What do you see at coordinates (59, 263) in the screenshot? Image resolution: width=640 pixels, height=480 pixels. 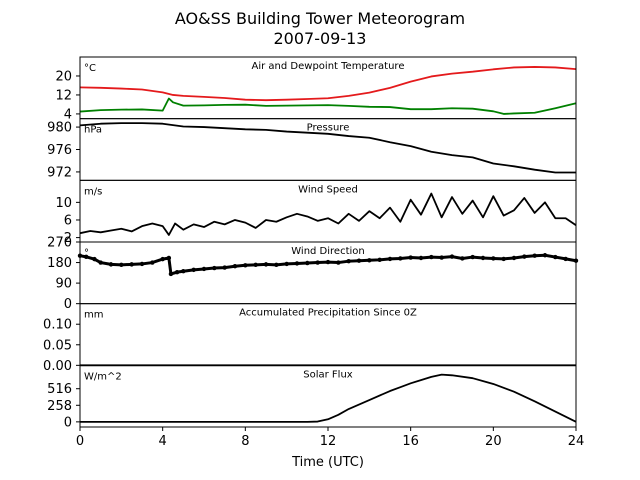 I see `y-tick-label: 180` at bounding box center [59, 263].